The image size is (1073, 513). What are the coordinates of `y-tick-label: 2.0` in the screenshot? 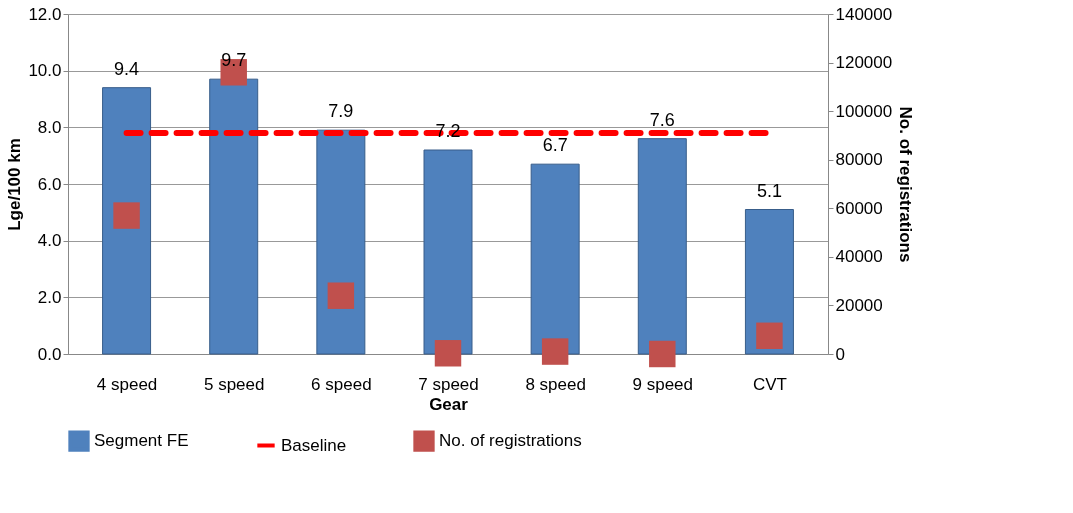 It's located at (49, 297).